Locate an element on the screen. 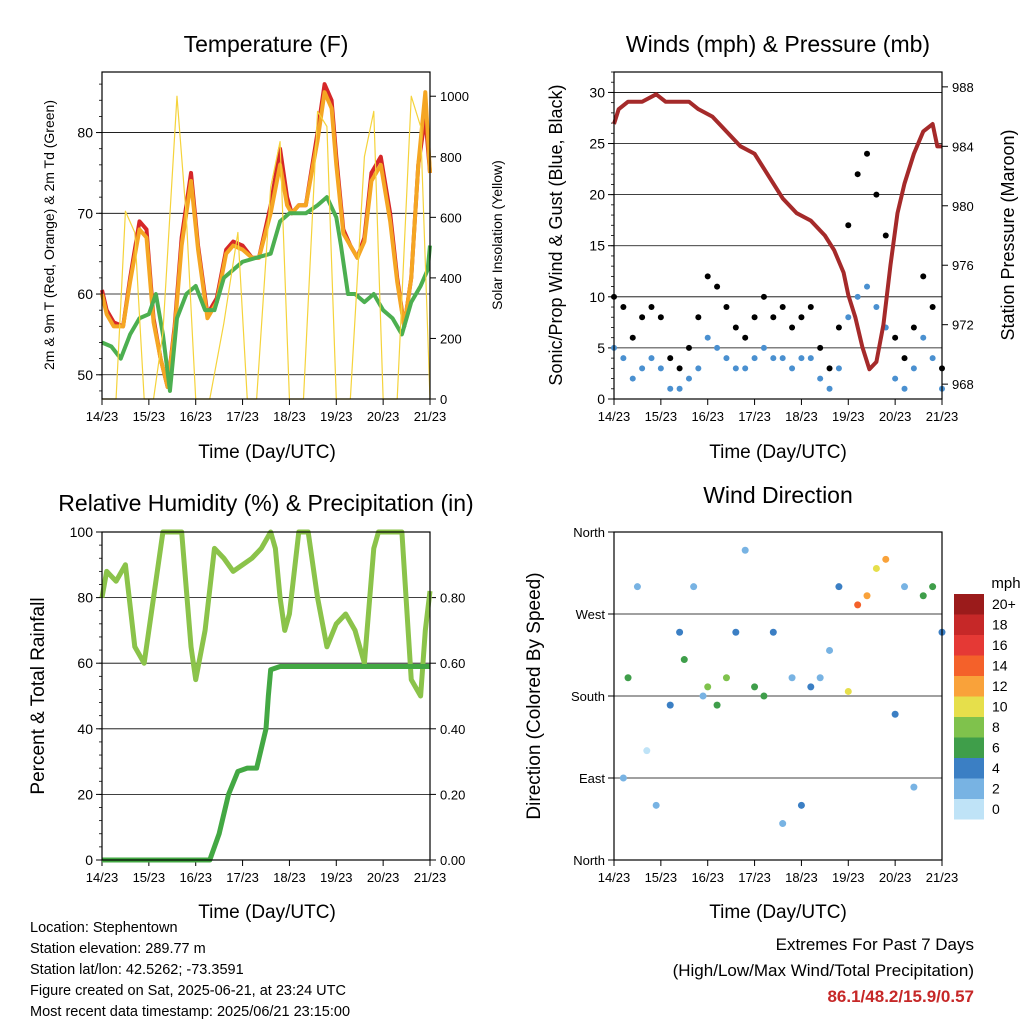  y2-tick-label: 200 is located at coordinates (451, 338).